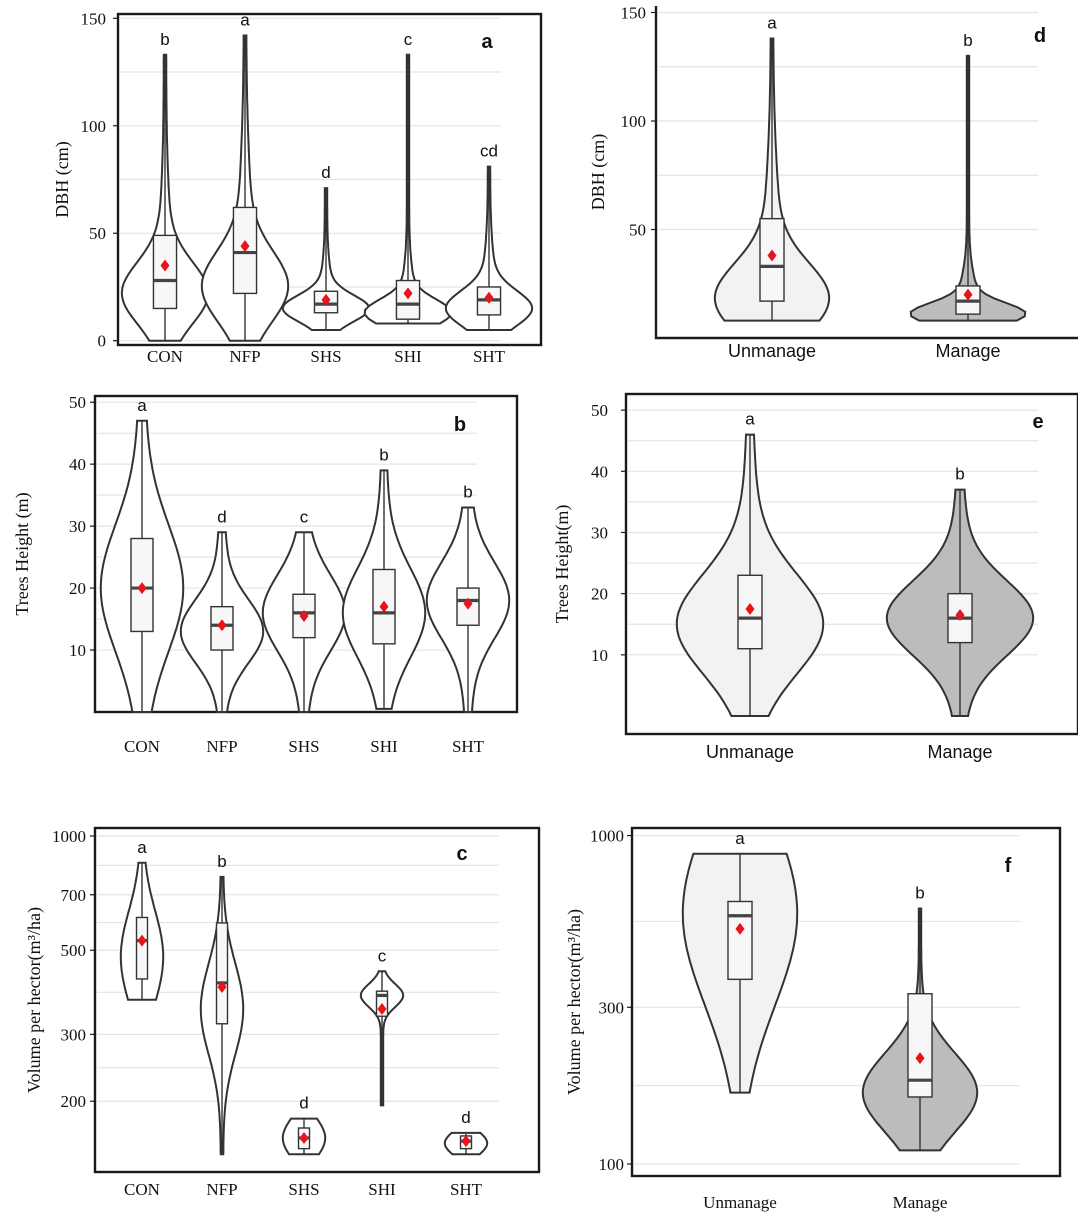 The image size is (1078, 1215). I want to click on y-tick-label: 200, so click(74, 1101).